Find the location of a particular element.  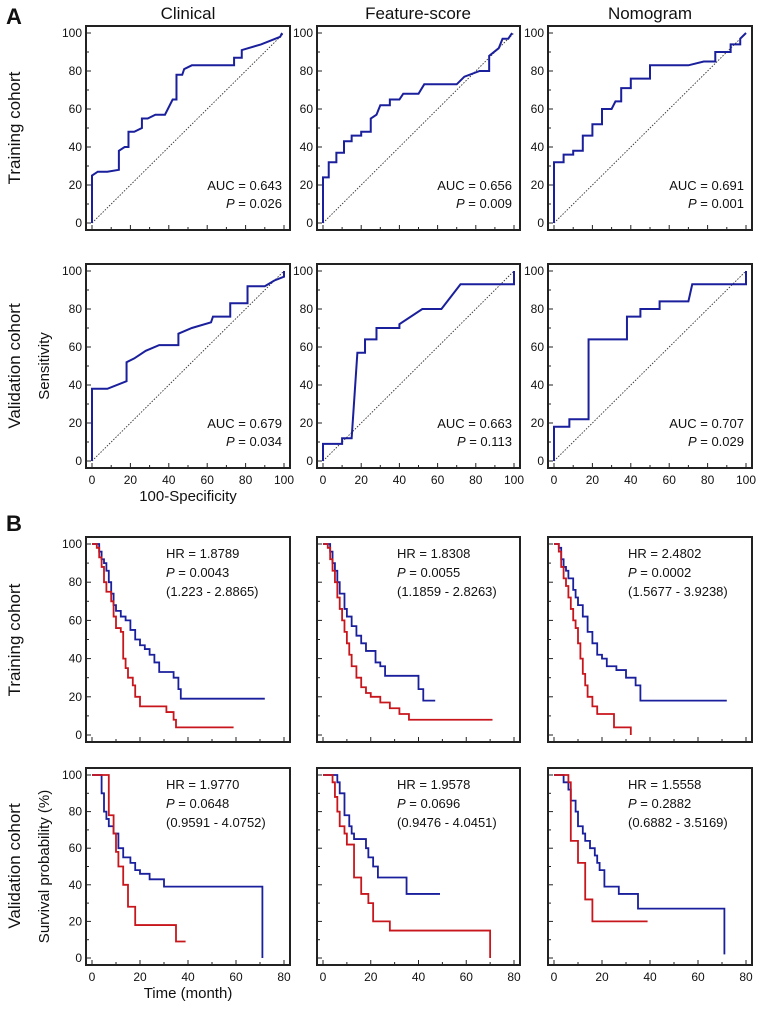

auc-label: AUC = 0.656 is located at coordinates (474, 185).